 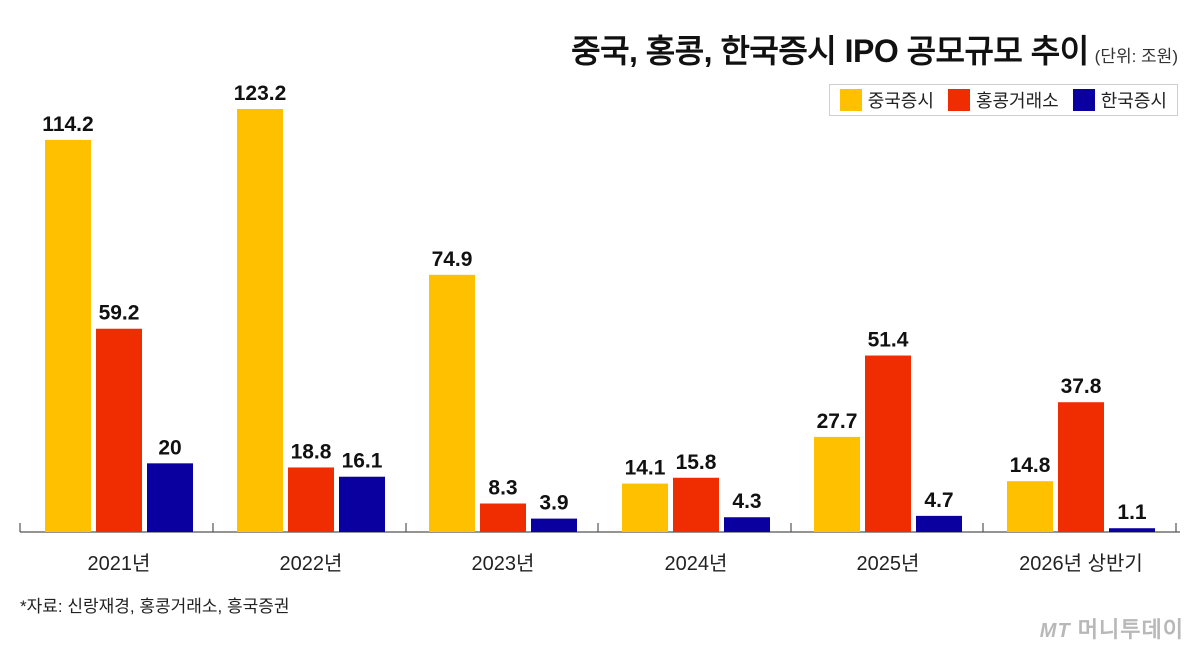 I want to click on data-label: 14.1, so click(x=645, y=468).